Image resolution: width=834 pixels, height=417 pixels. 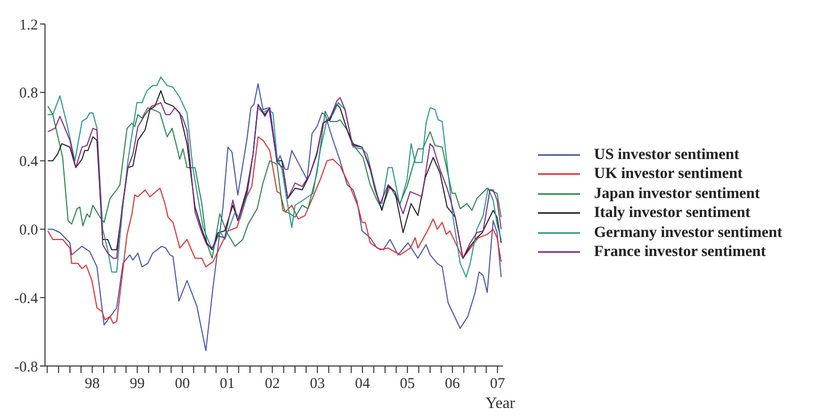 I want to click on y-tick-label: 0.0, so click(x=28, y=230).